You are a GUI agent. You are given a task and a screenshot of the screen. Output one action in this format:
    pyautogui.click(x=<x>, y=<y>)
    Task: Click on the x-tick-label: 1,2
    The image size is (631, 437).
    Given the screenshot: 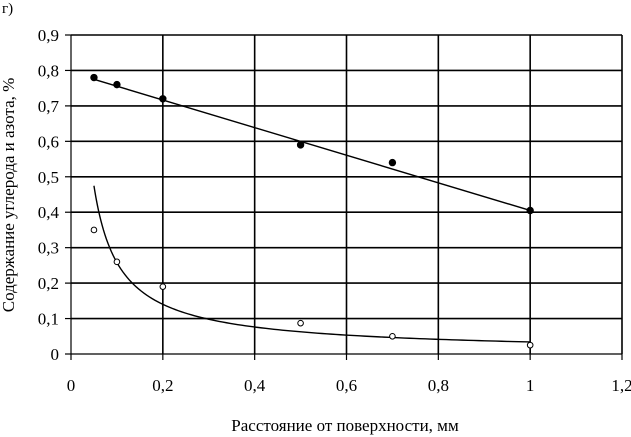 What is the action you would take?
    pyautogui.click(x=621, y=385)
    